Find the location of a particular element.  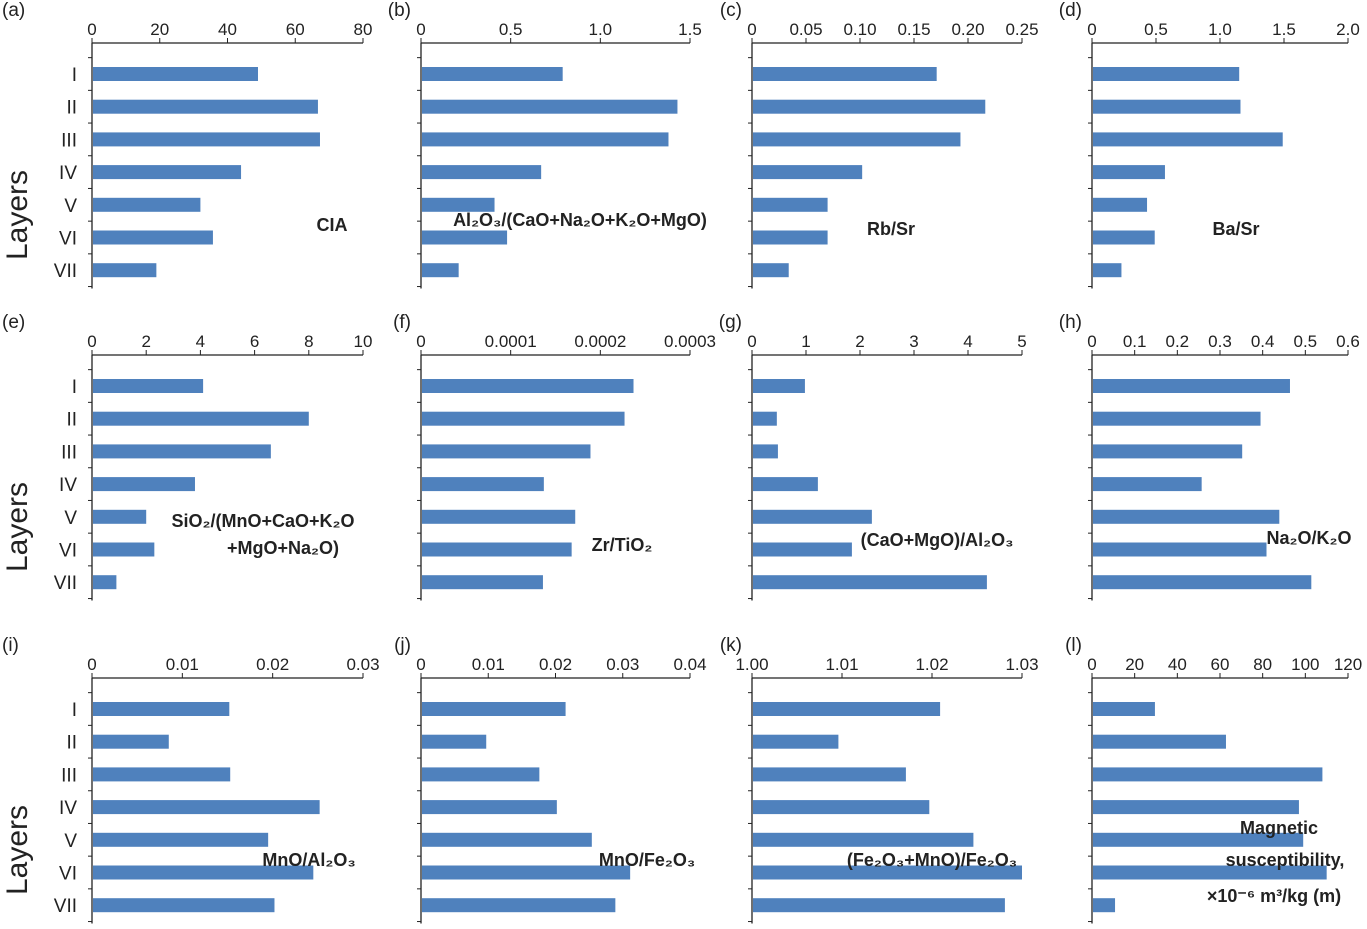

category-label: VII is located at coordinates (65, 583).